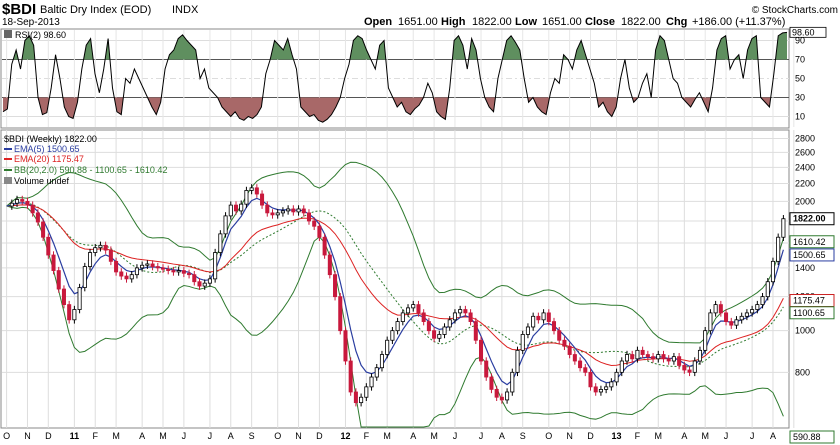 This screenshot has width=840, height=445. Describe the element at coordinates (453, 22) in the screenshot. I see `high-label: High` at that location.